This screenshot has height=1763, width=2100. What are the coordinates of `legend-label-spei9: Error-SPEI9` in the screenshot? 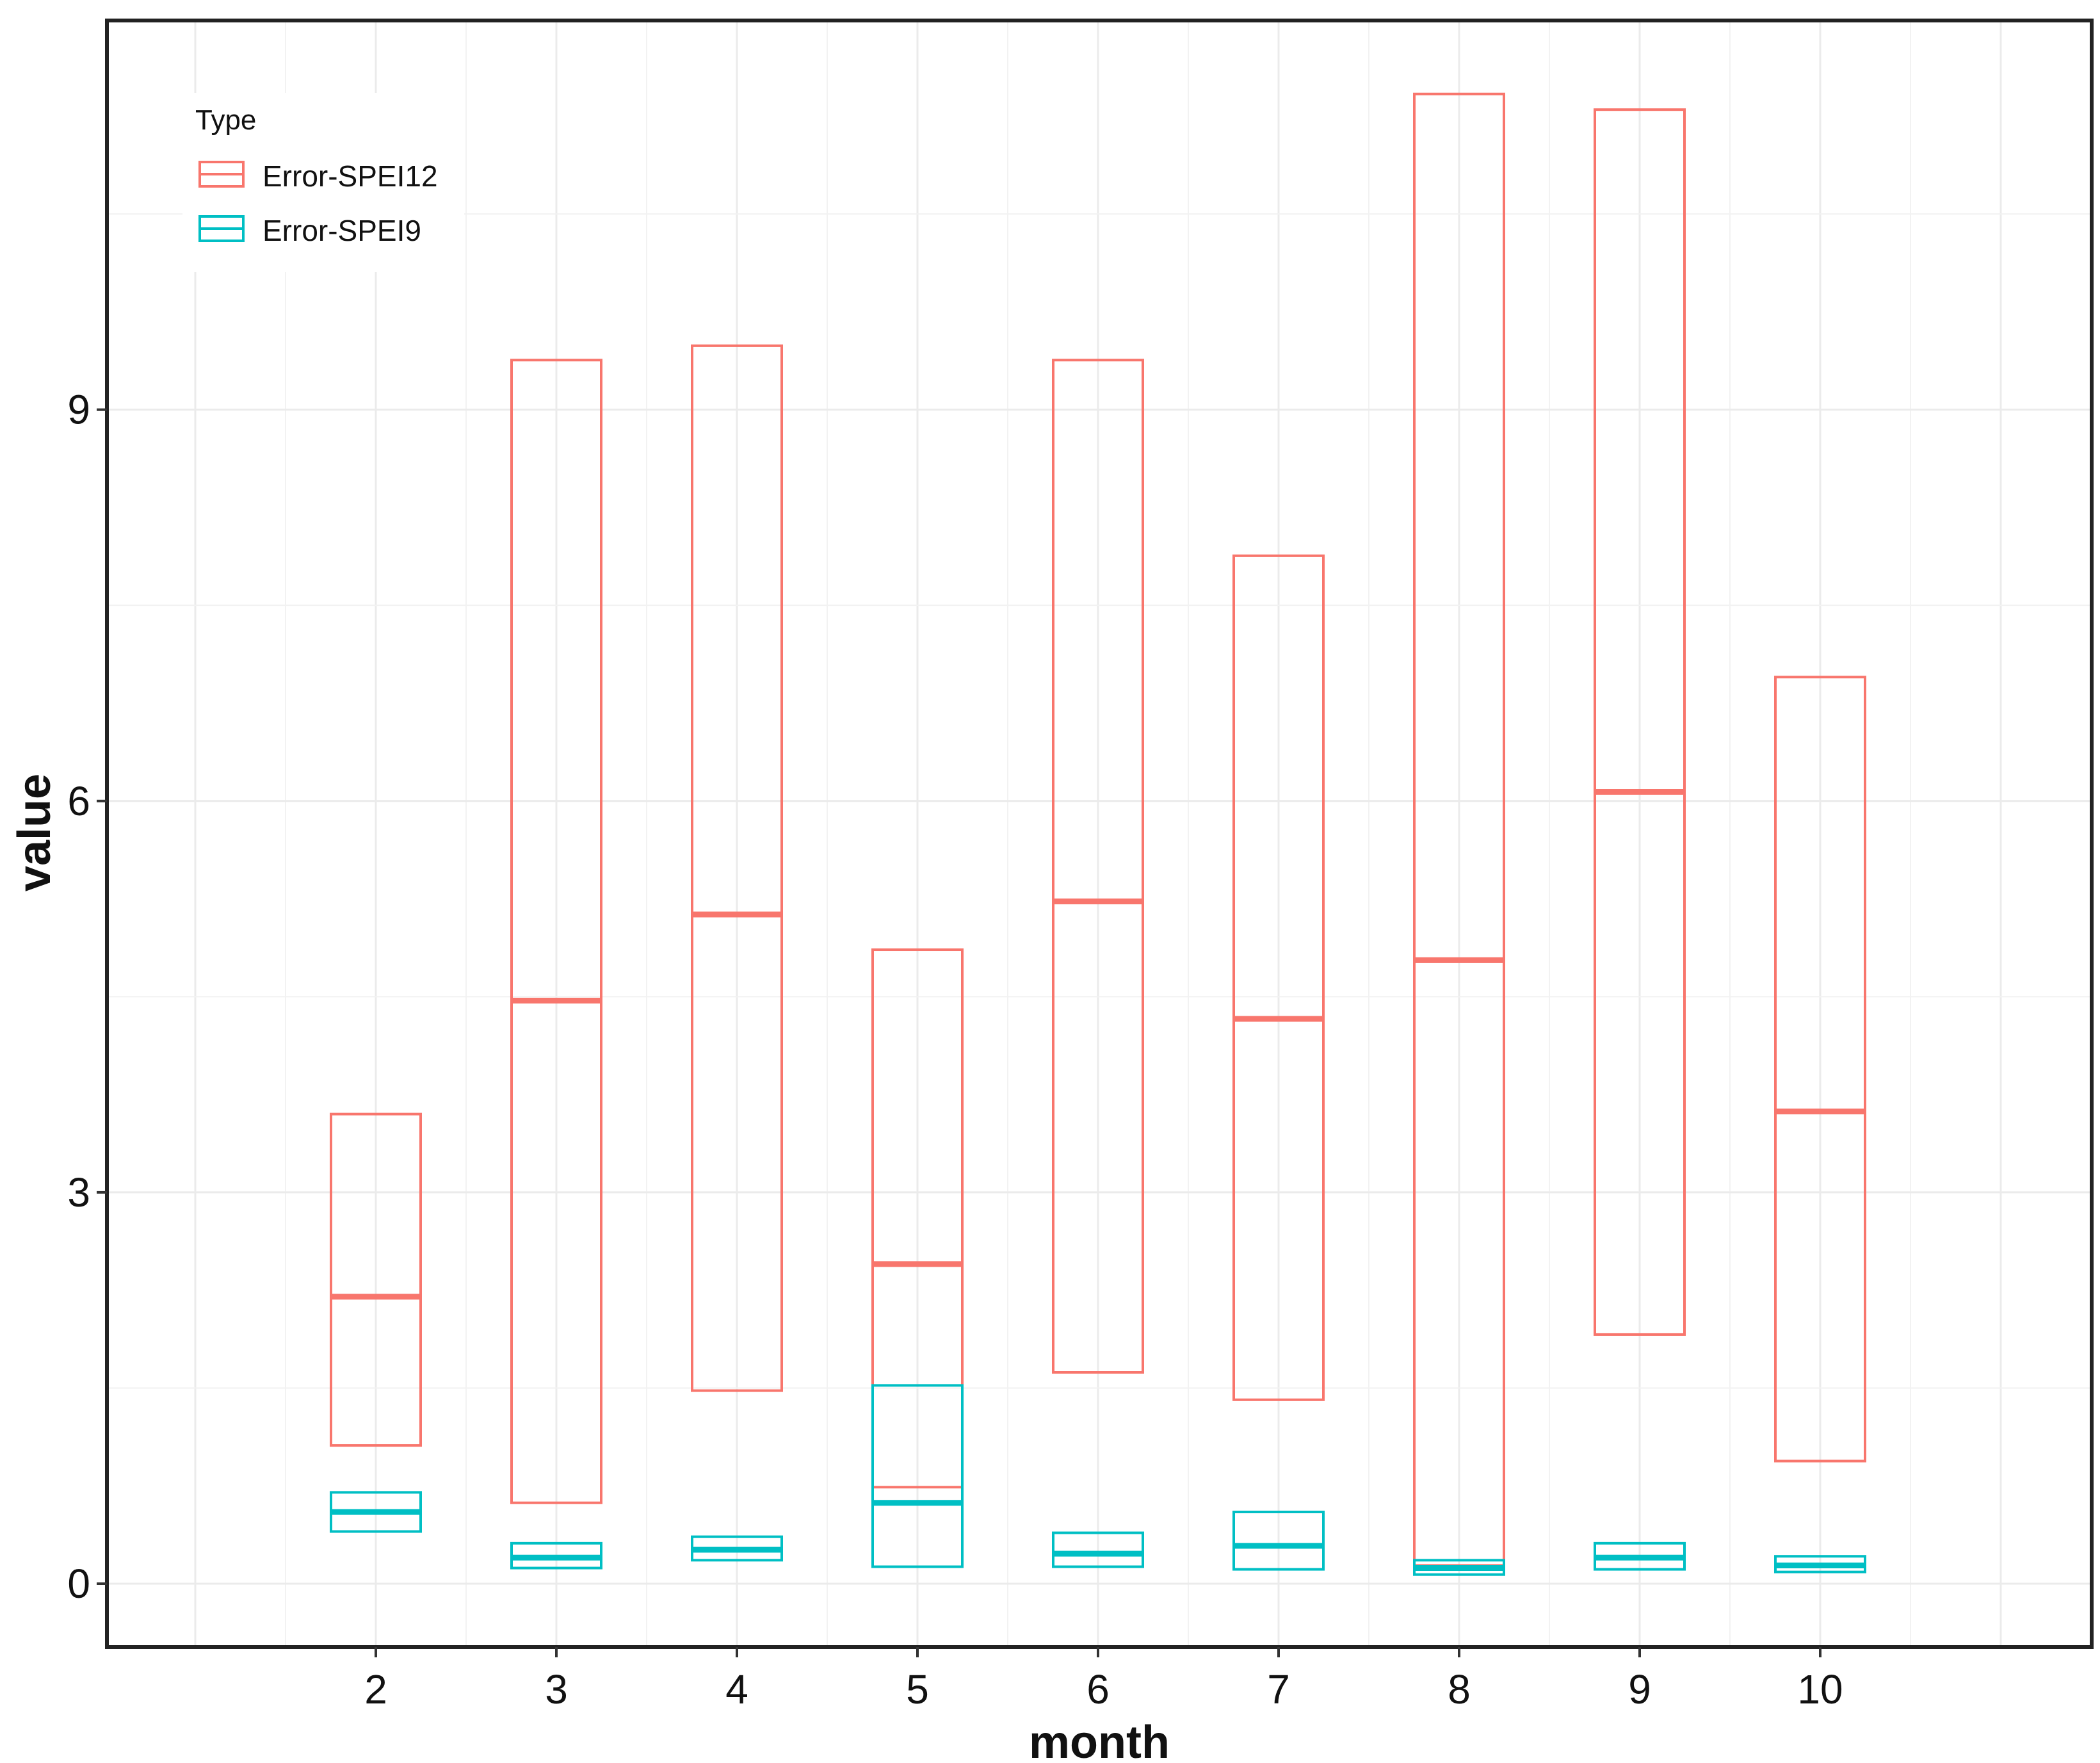 It's located at (341, 230).